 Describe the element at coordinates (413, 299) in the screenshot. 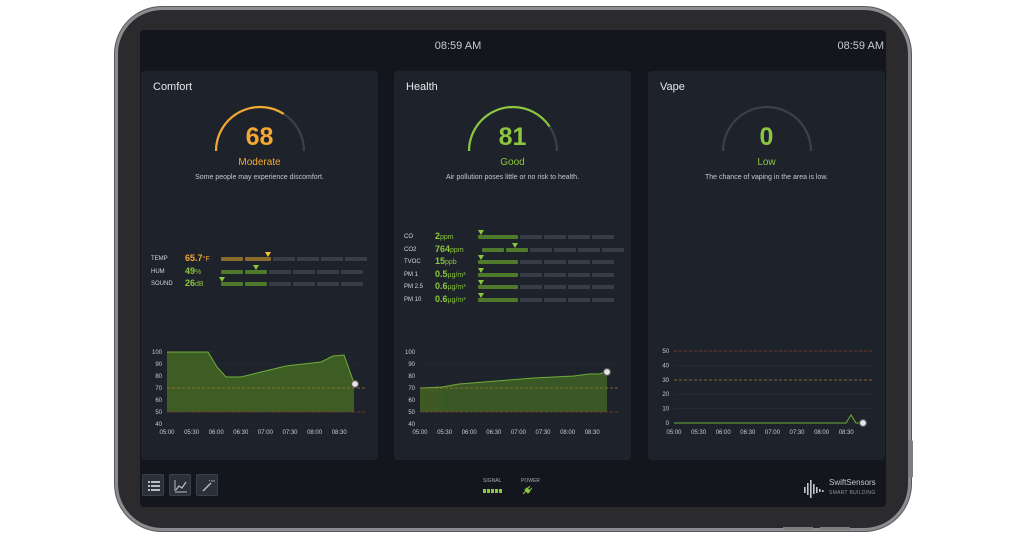

I see `metric-label: PM 10` at that location.